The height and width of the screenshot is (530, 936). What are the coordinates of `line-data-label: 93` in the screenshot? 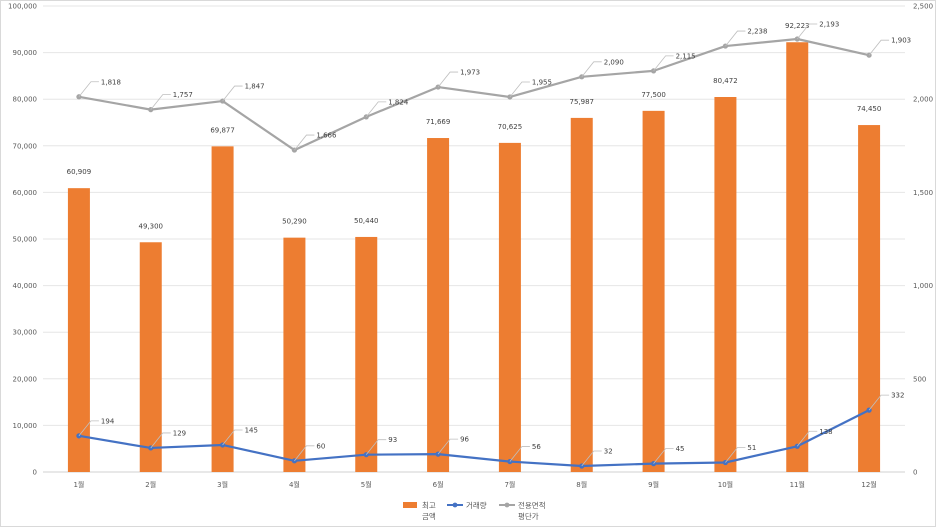 It's located at (392, 440).